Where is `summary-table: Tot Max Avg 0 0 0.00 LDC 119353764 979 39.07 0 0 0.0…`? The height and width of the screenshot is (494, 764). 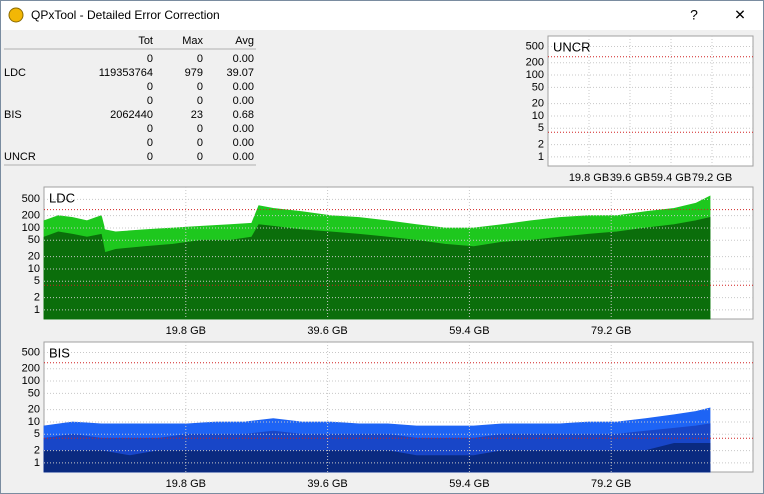 summary-table: Tot Max Avg 0 0 0.00 LDC 119353764 979 39.07 0 0 0.0… is located at coordinates (129, 99).